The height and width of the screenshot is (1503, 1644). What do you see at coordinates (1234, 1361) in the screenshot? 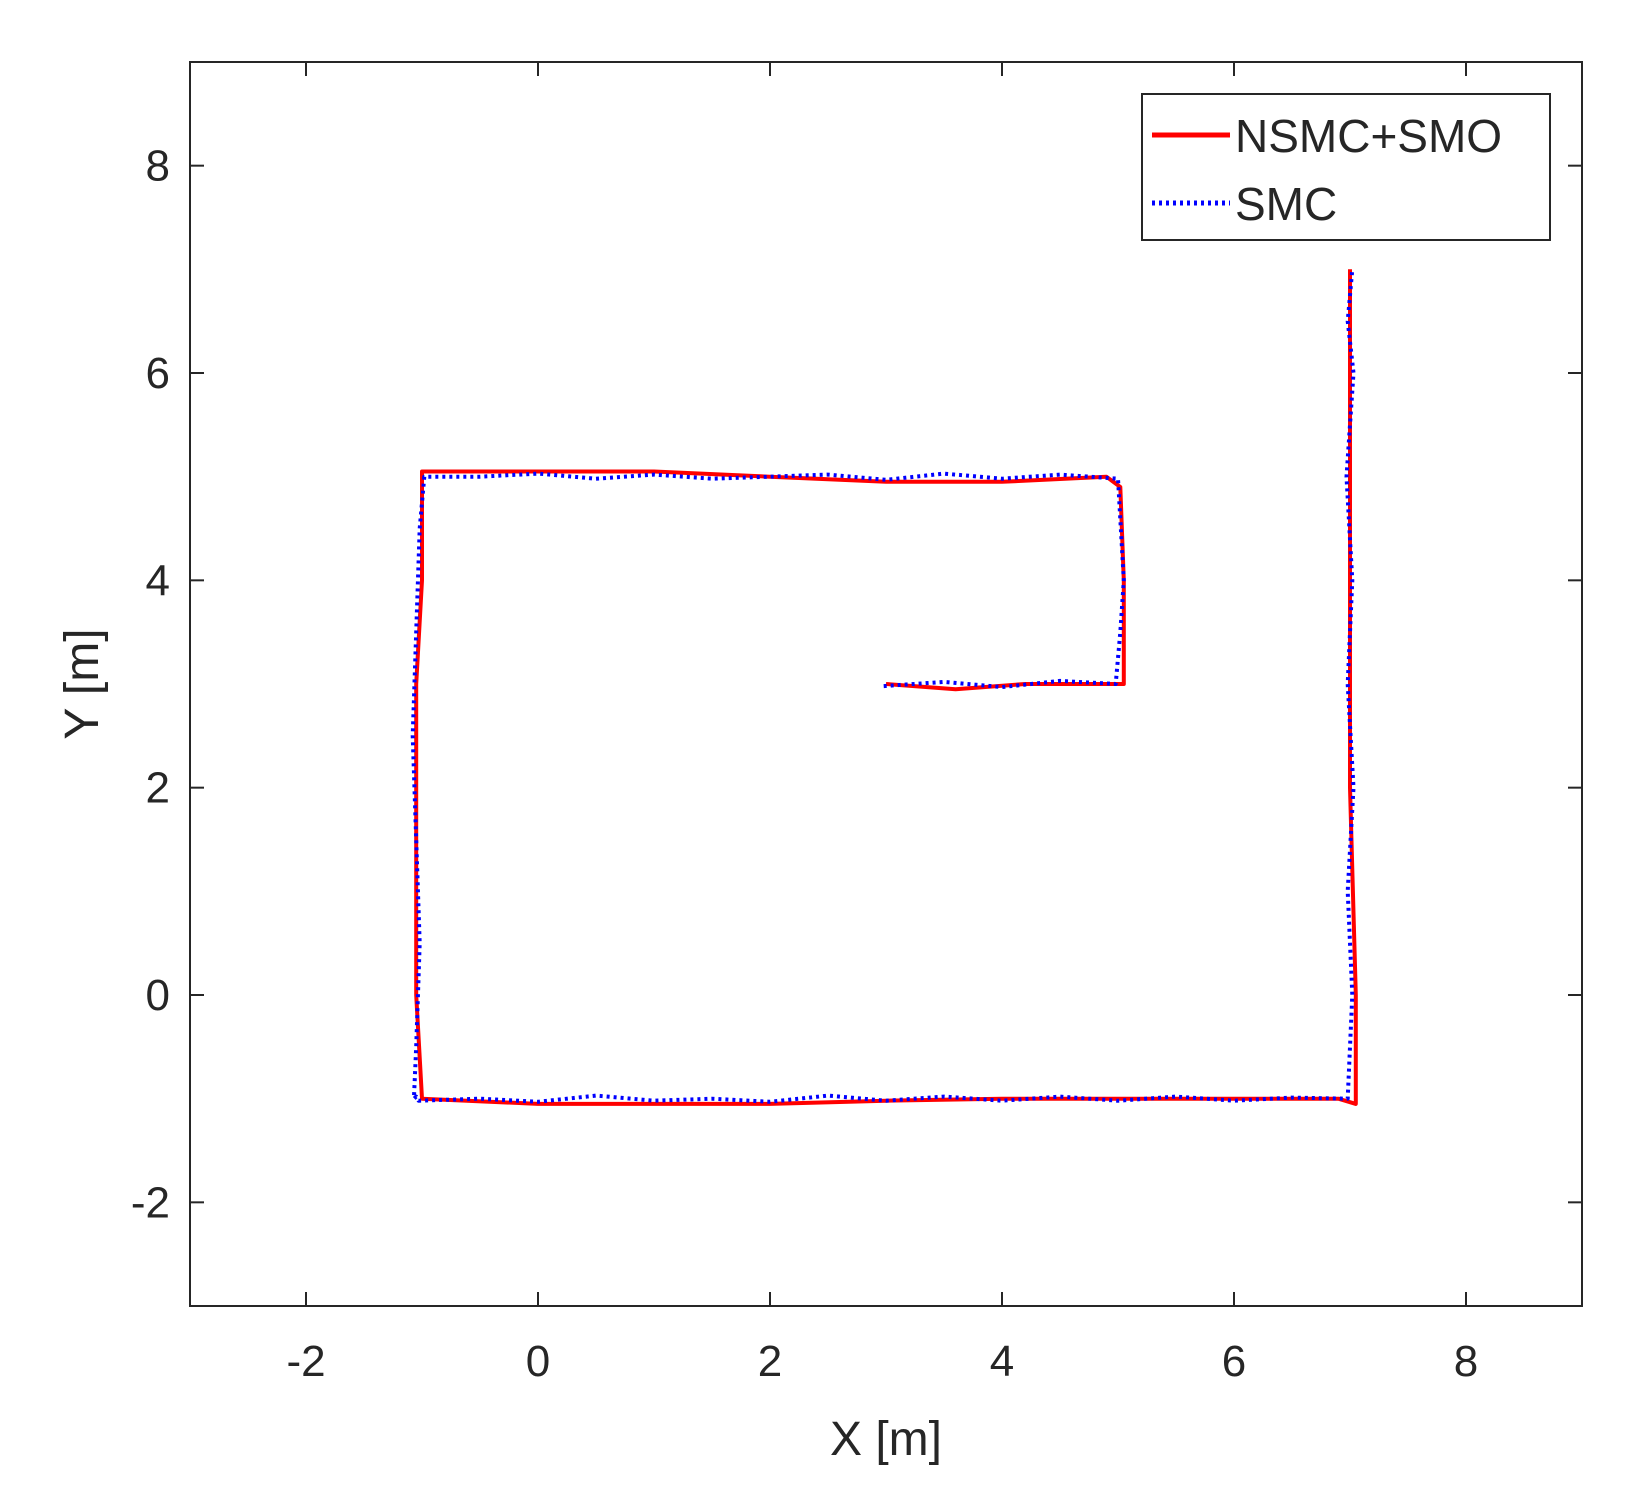
I see `x-tick-label: 6` at bounding box center [1234, 1361].